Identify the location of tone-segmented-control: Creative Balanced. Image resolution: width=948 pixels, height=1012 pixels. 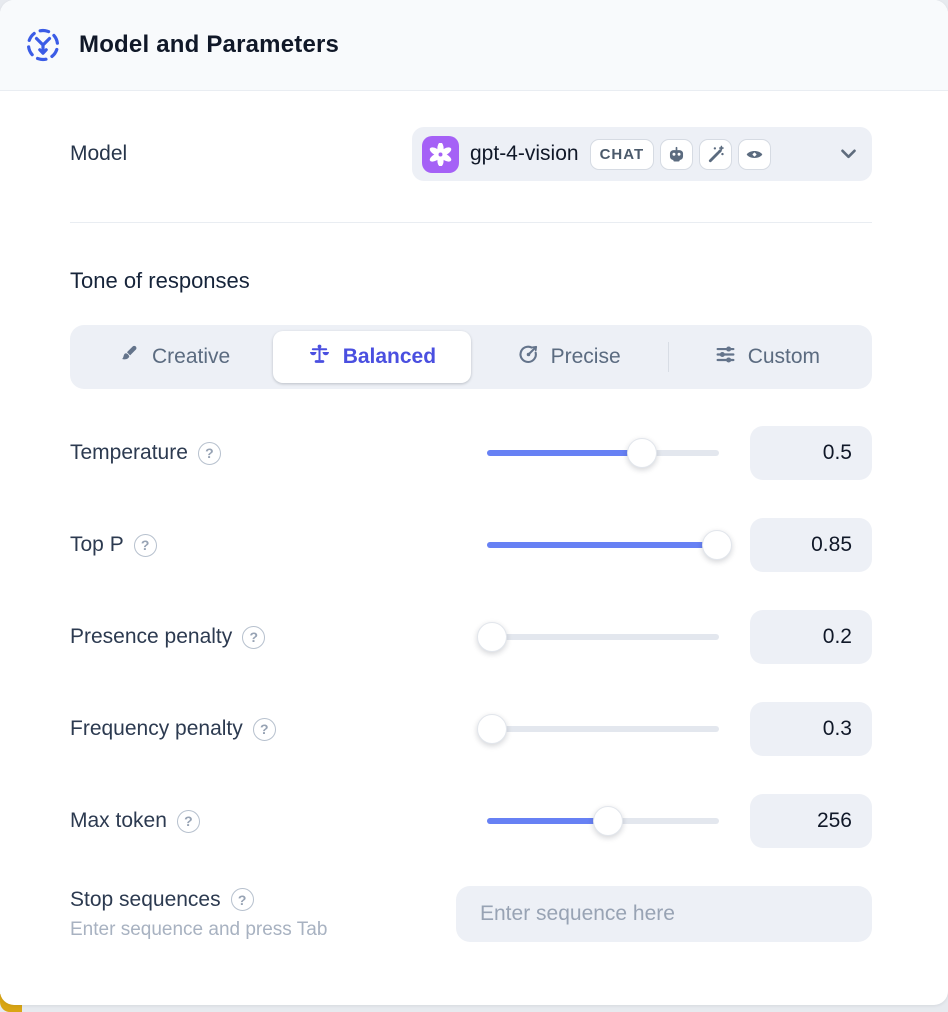
(471, 357).